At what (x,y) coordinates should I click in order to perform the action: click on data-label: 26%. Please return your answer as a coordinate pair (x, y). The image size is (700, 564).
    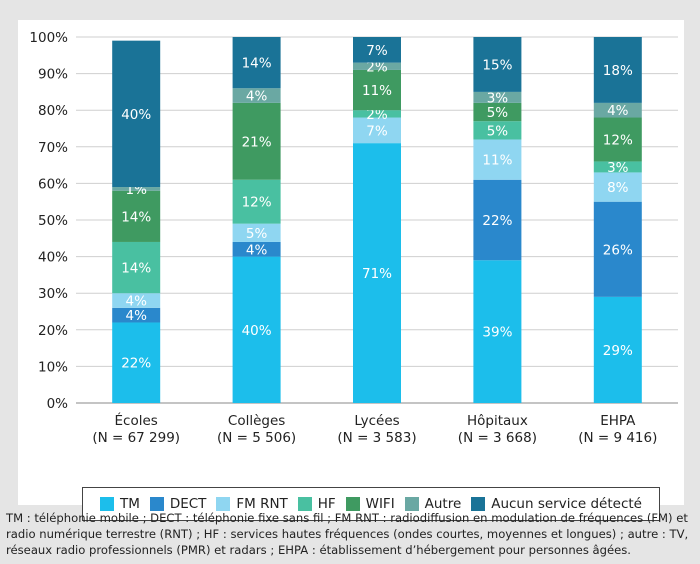
    Looking at the image, I should click on (618, 250).